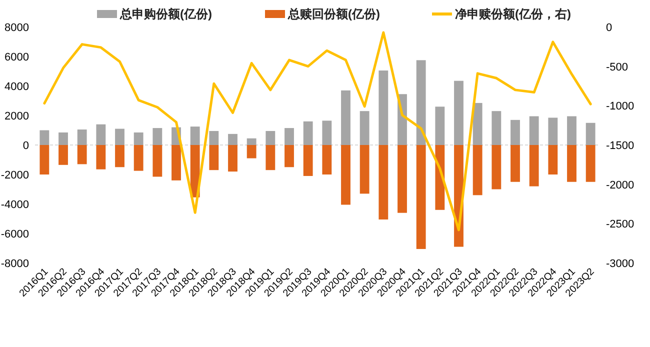  I want to click on y2-tick-label: 0, so click(609, 28).